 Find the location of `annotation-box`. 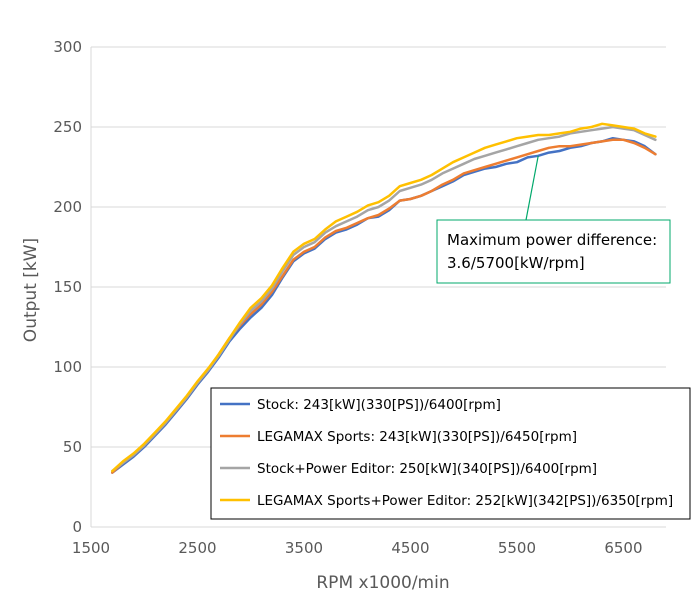

annotation-box is located at coordinates (553, 251).